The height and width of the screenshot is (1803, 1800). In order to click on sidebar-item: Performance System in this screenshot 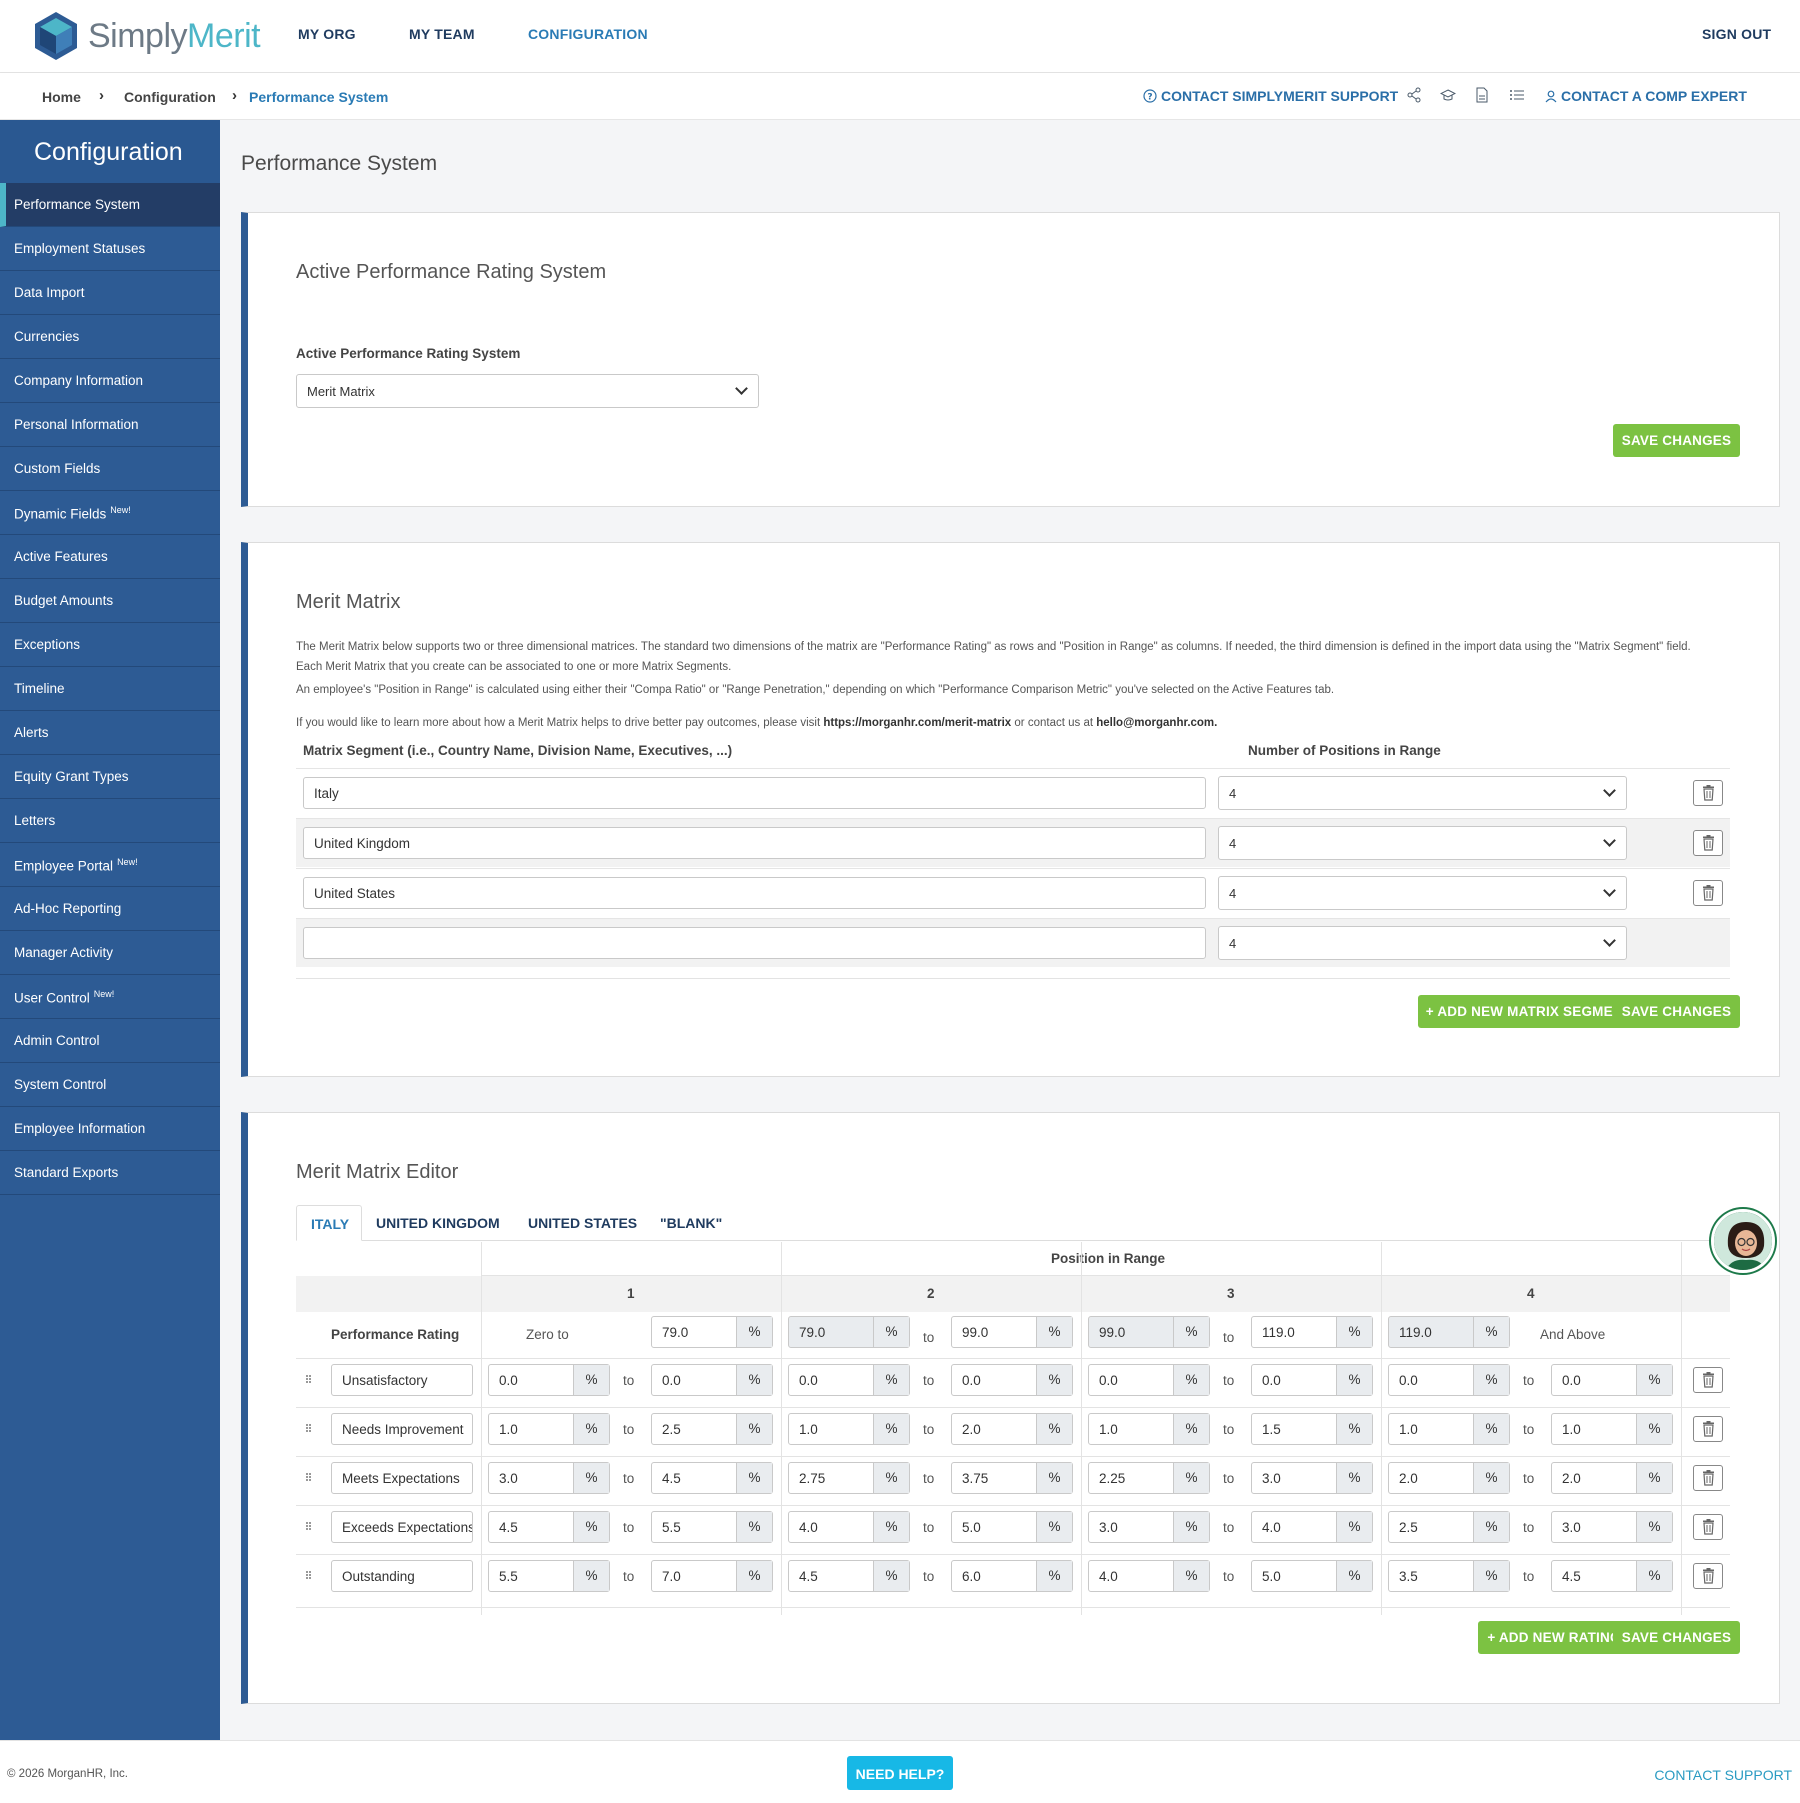, I will do `click(110, 205)`.